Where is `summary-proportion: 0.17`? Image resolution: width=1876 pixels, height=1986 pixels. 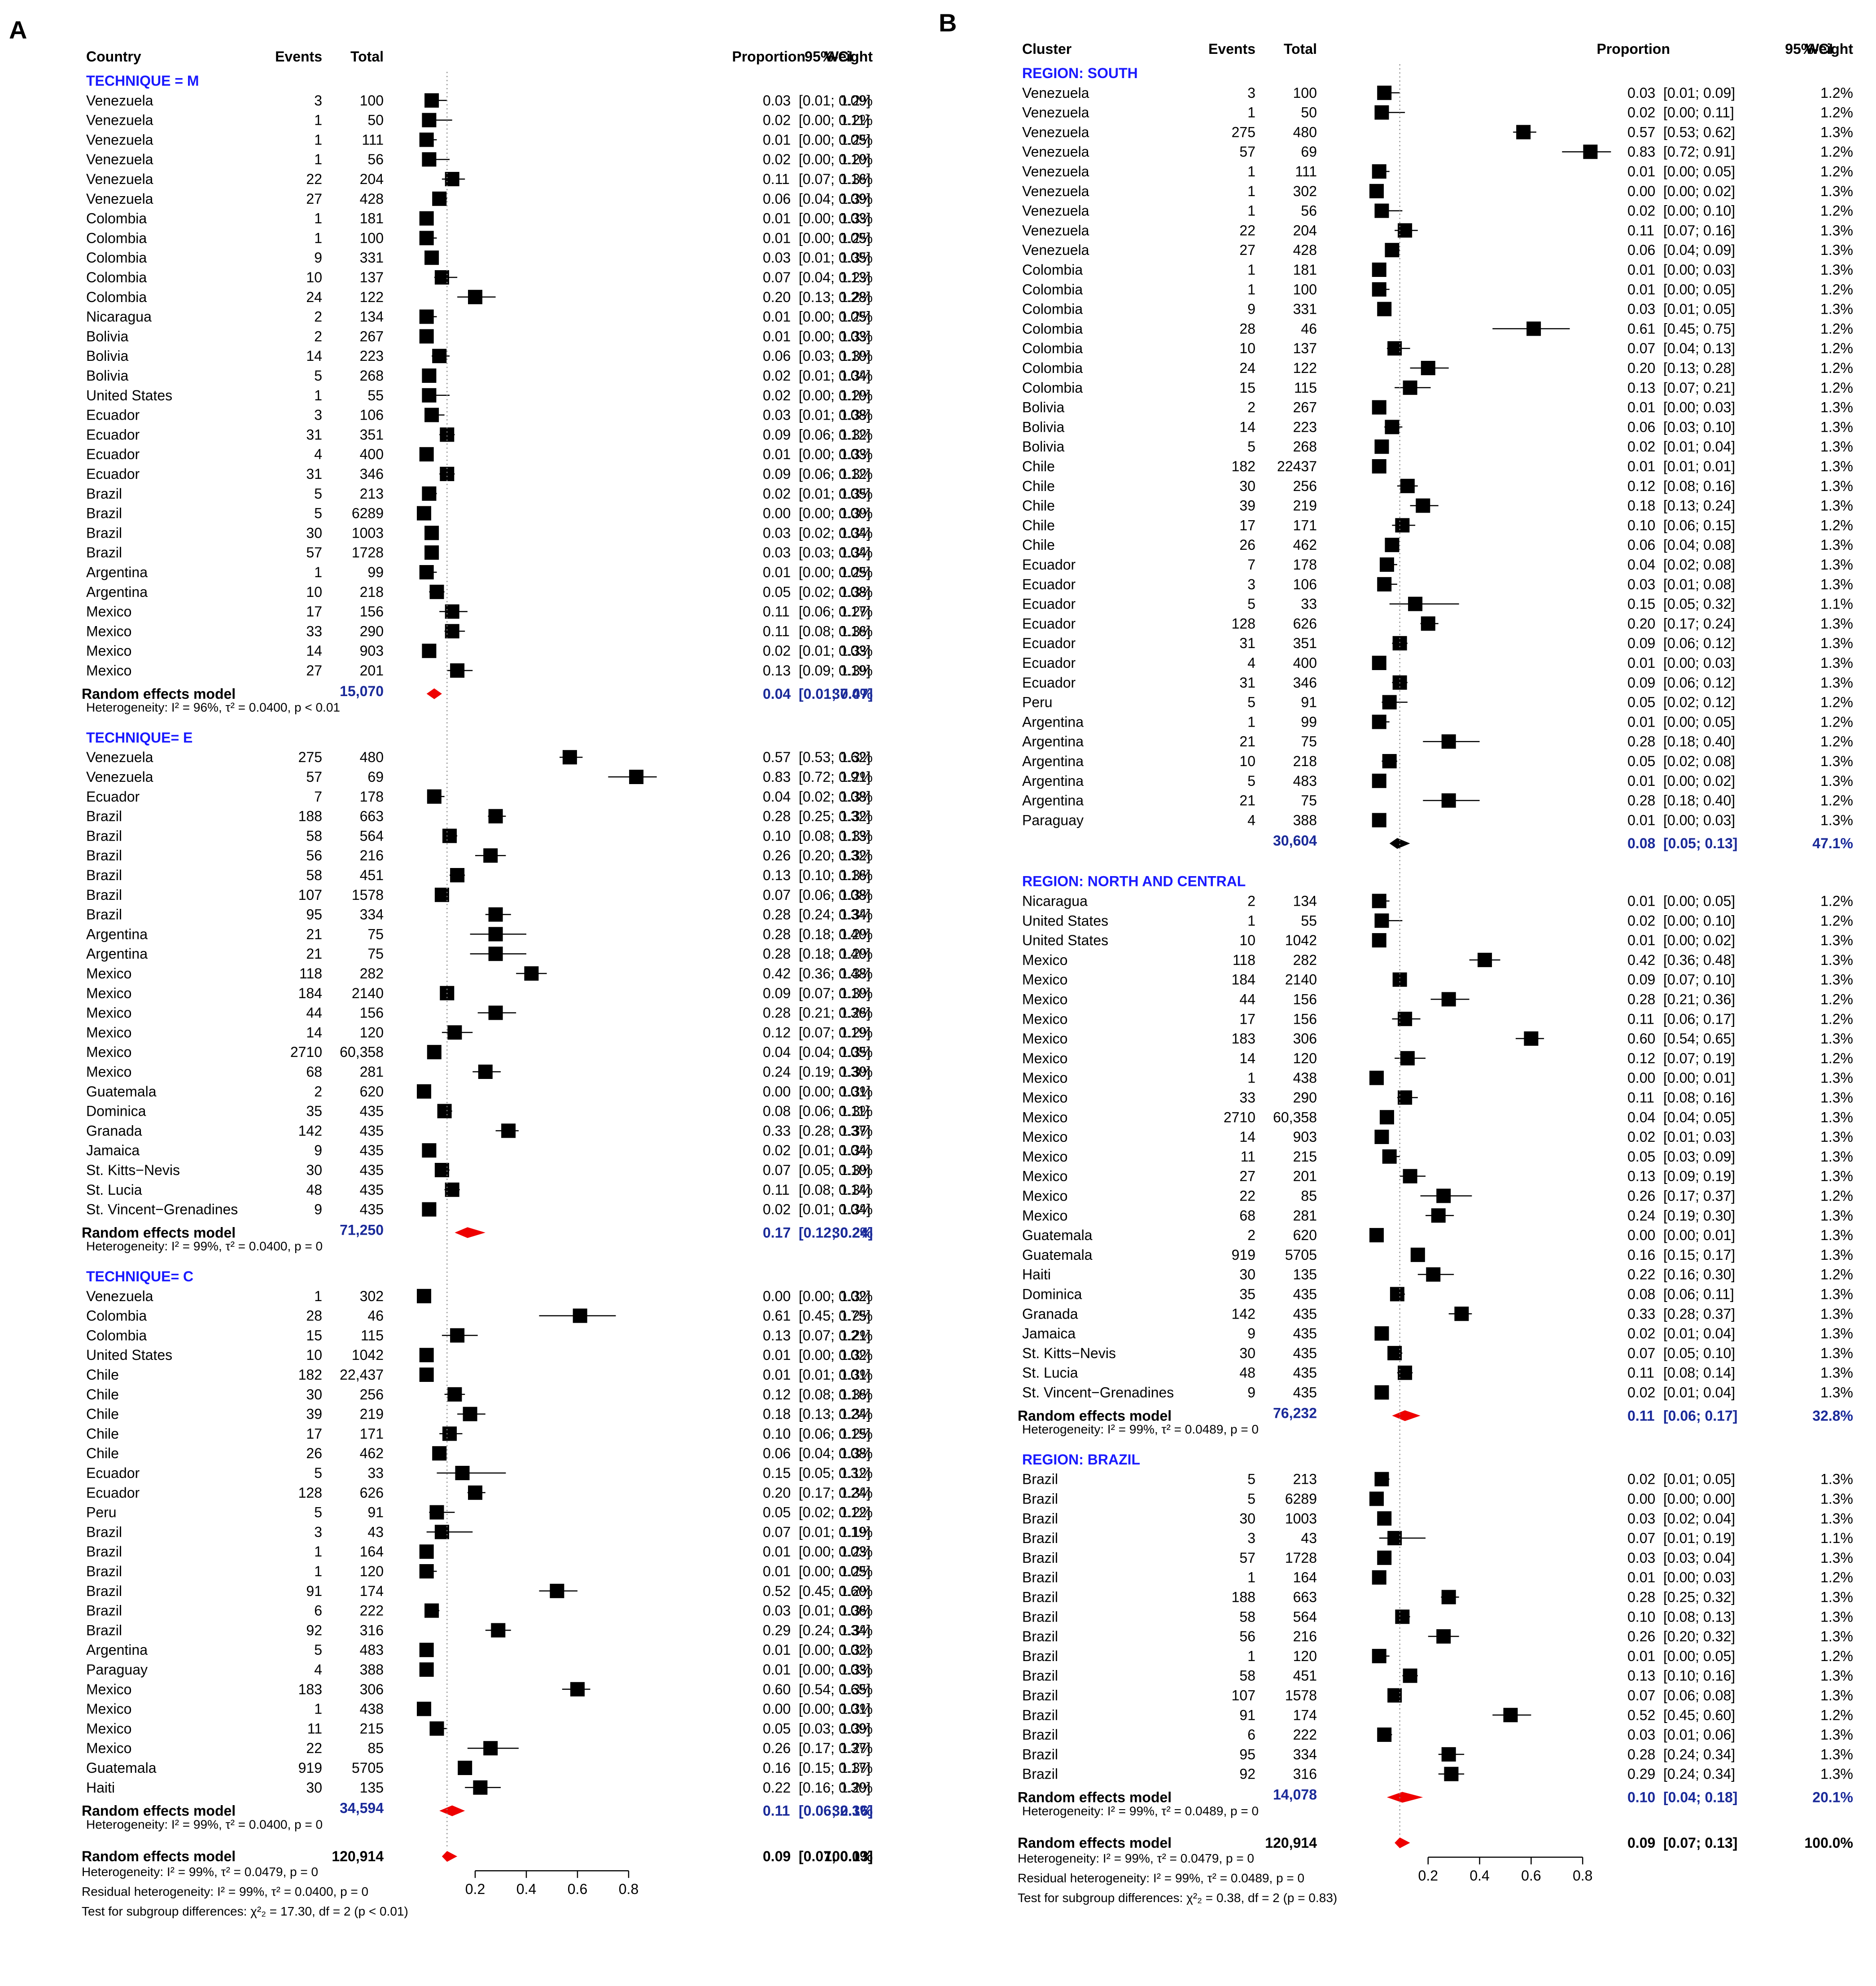
summary-proportion: 0.17 is located at coordinates (777, 1232).